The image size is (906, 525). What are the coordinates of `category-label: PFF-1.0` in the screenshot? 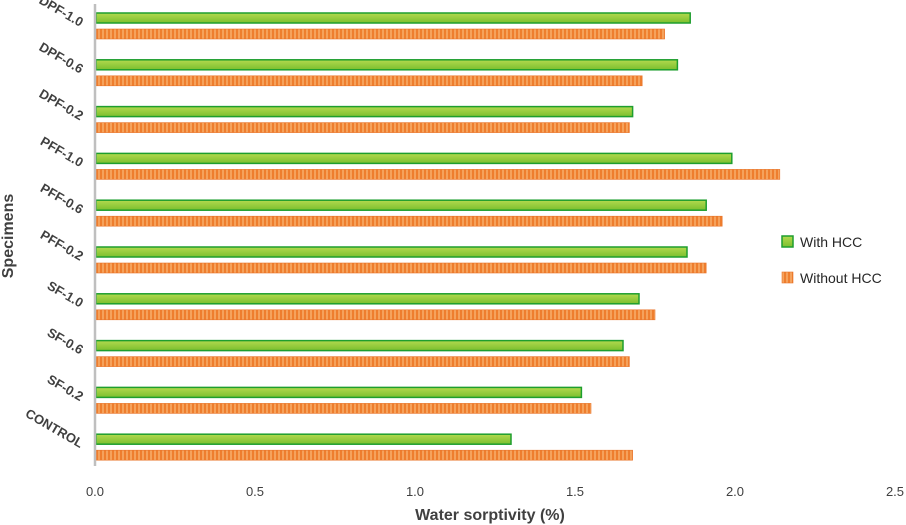 It's located at (62, 152).